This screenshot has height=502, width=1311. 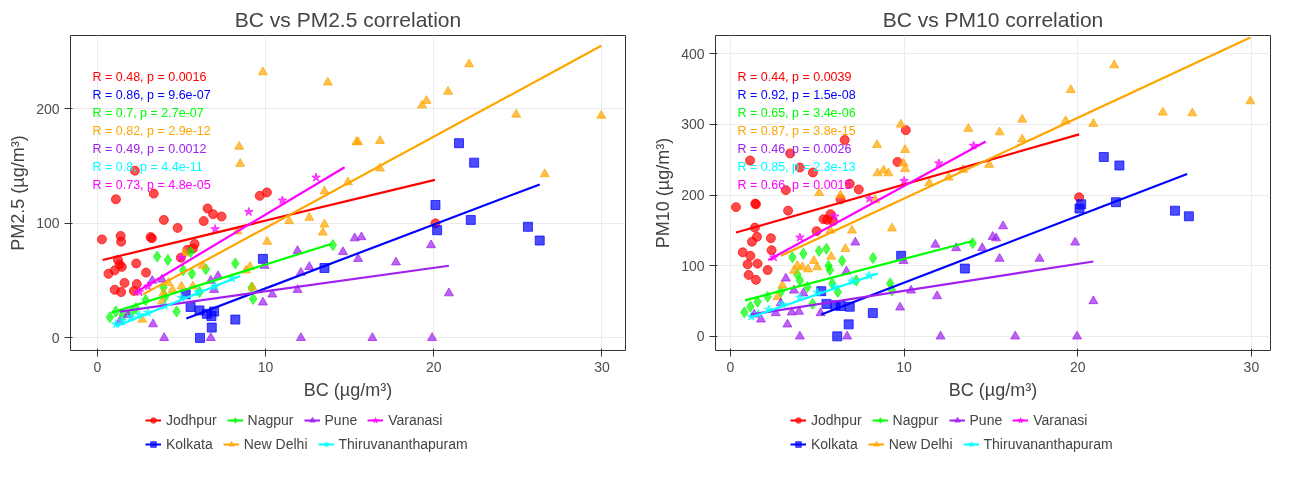 I want to click on y-tick-label: 400, so click(x=693, y=53).